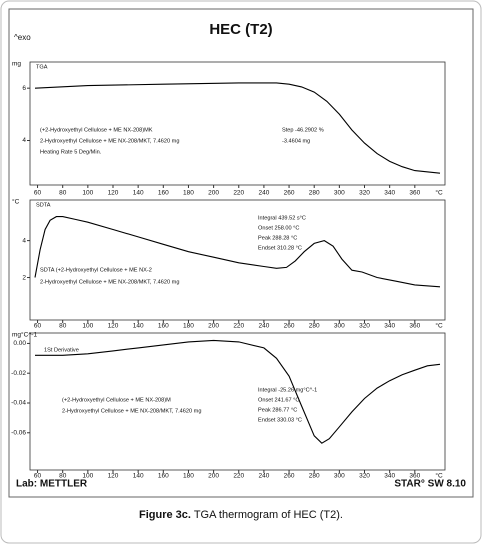 This screenshot has width=482, height=544. What do you see at coordinates (24, 88) in the screenshot?
I see `y-tick-label: 6` at bounding box center [24, 88].